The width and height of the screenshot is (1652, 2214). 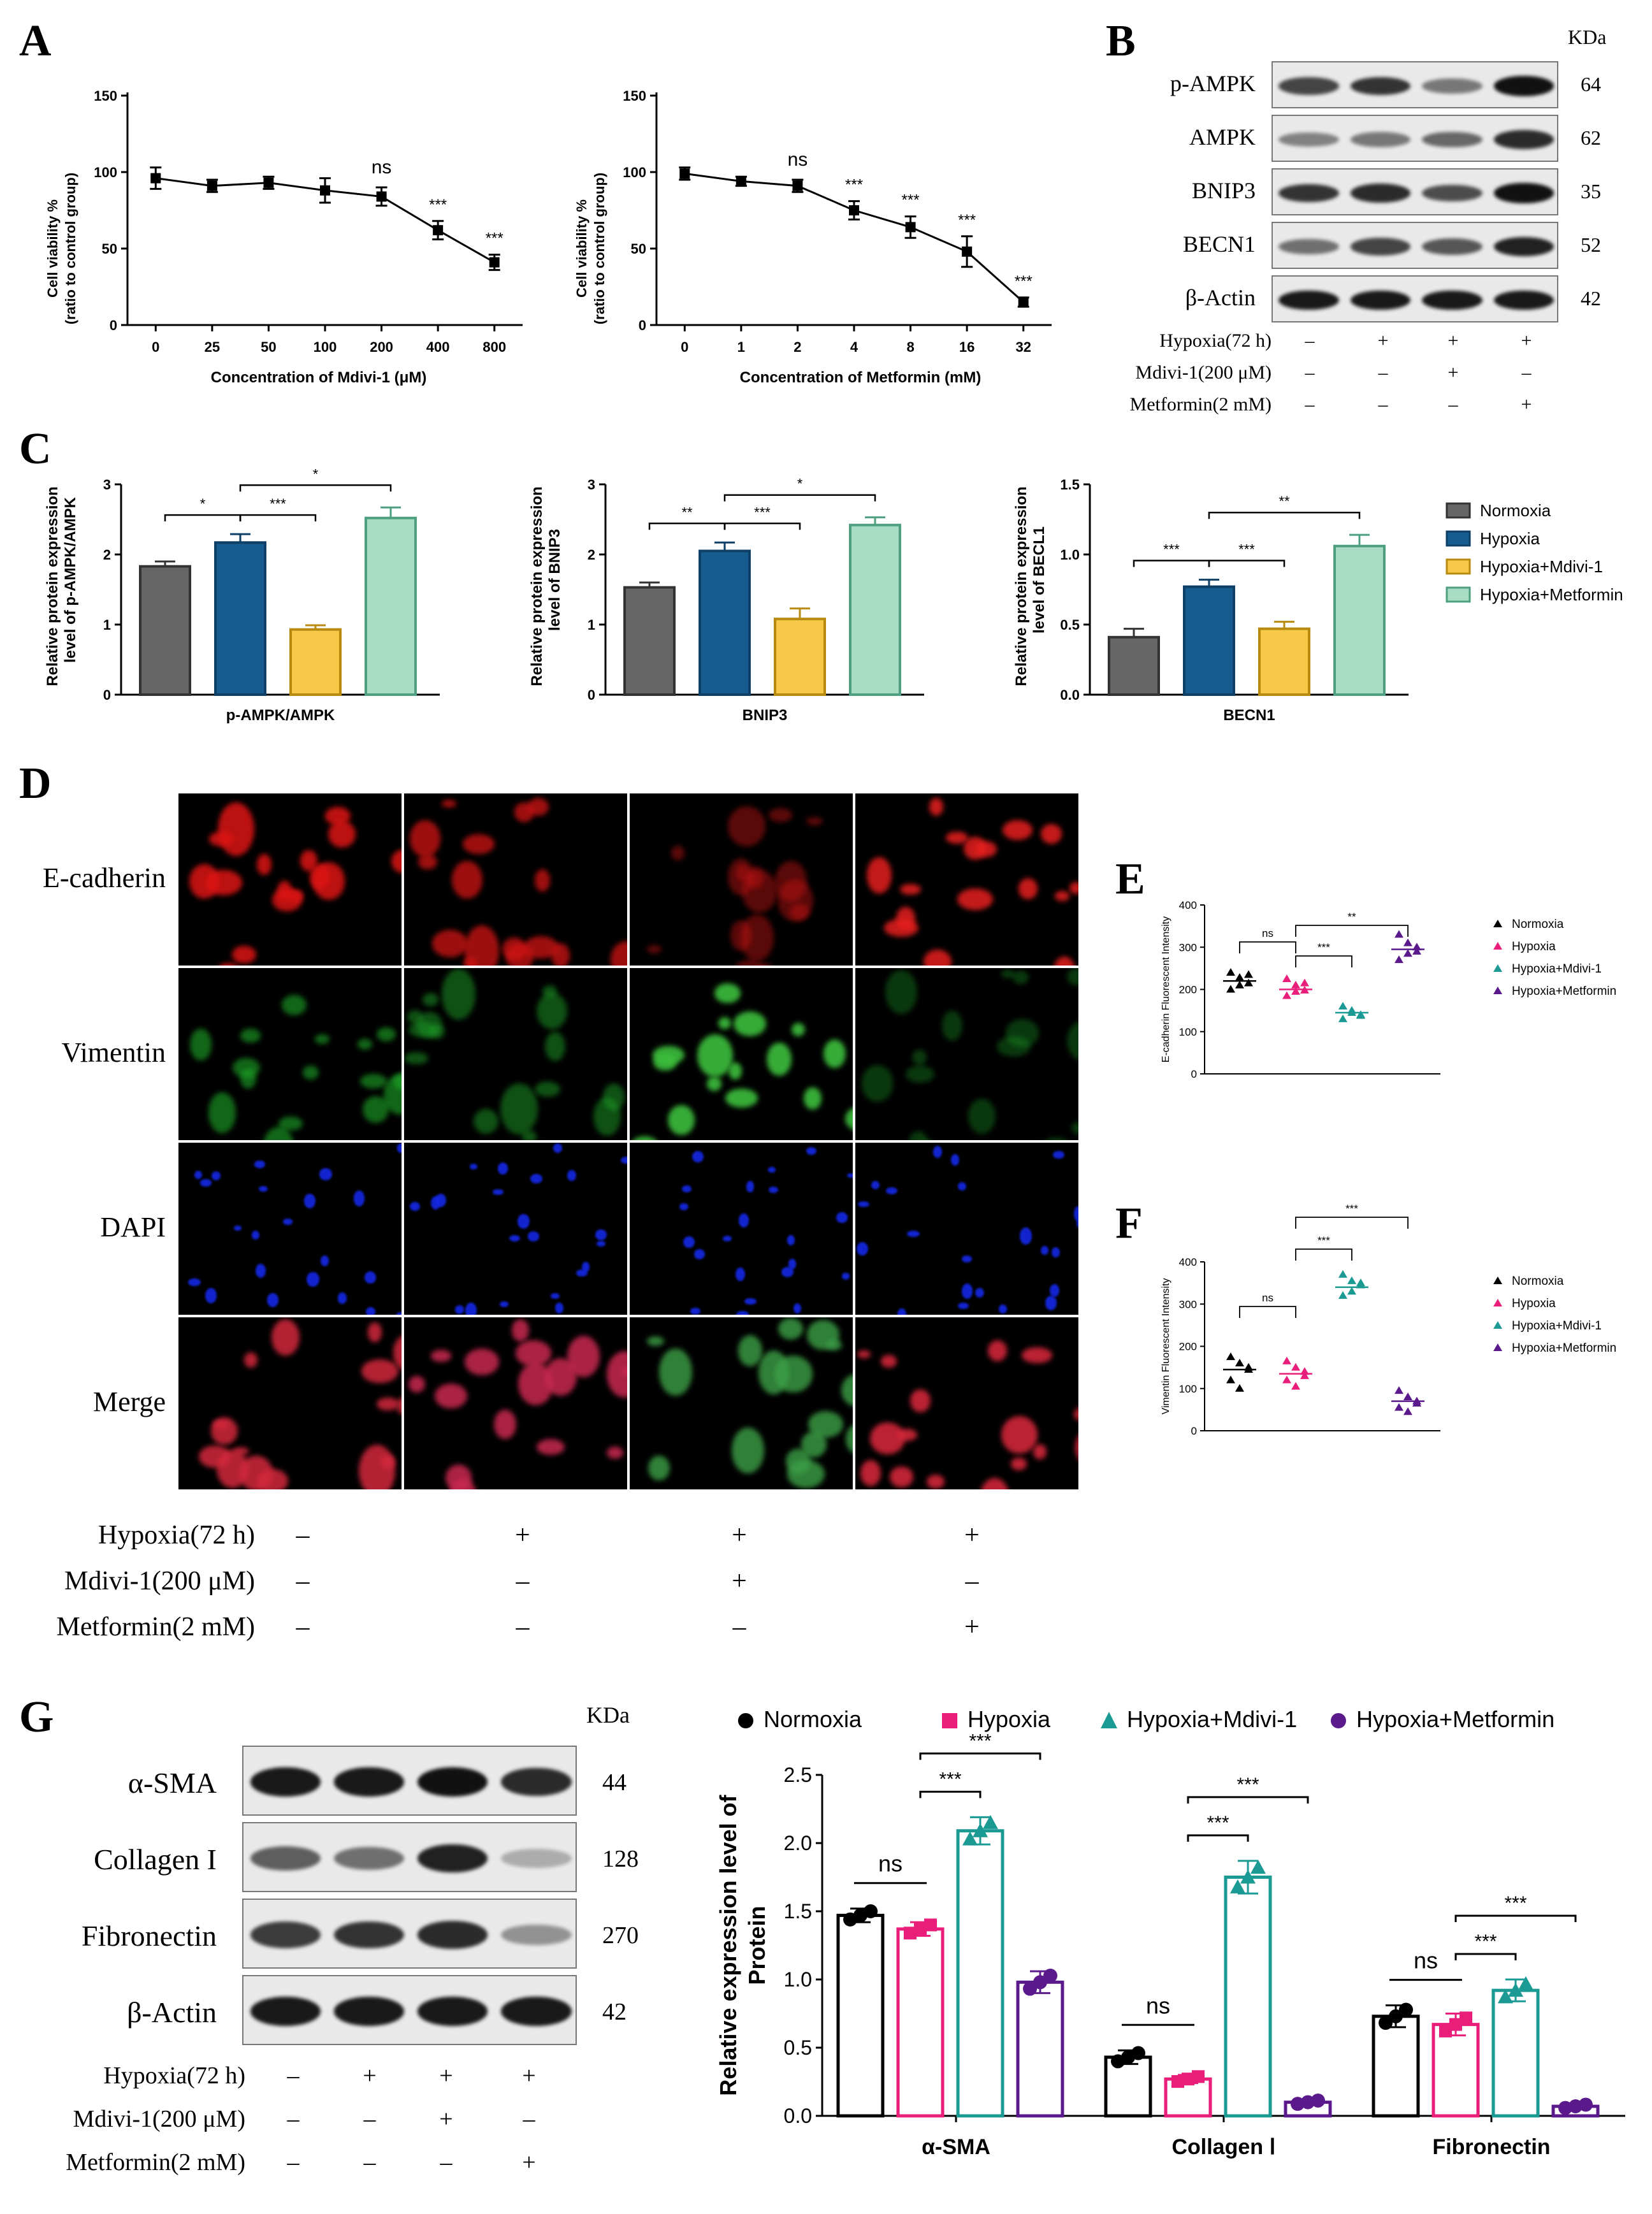 I want to click on condition-symbol: +, so click(x=972, y=1536).